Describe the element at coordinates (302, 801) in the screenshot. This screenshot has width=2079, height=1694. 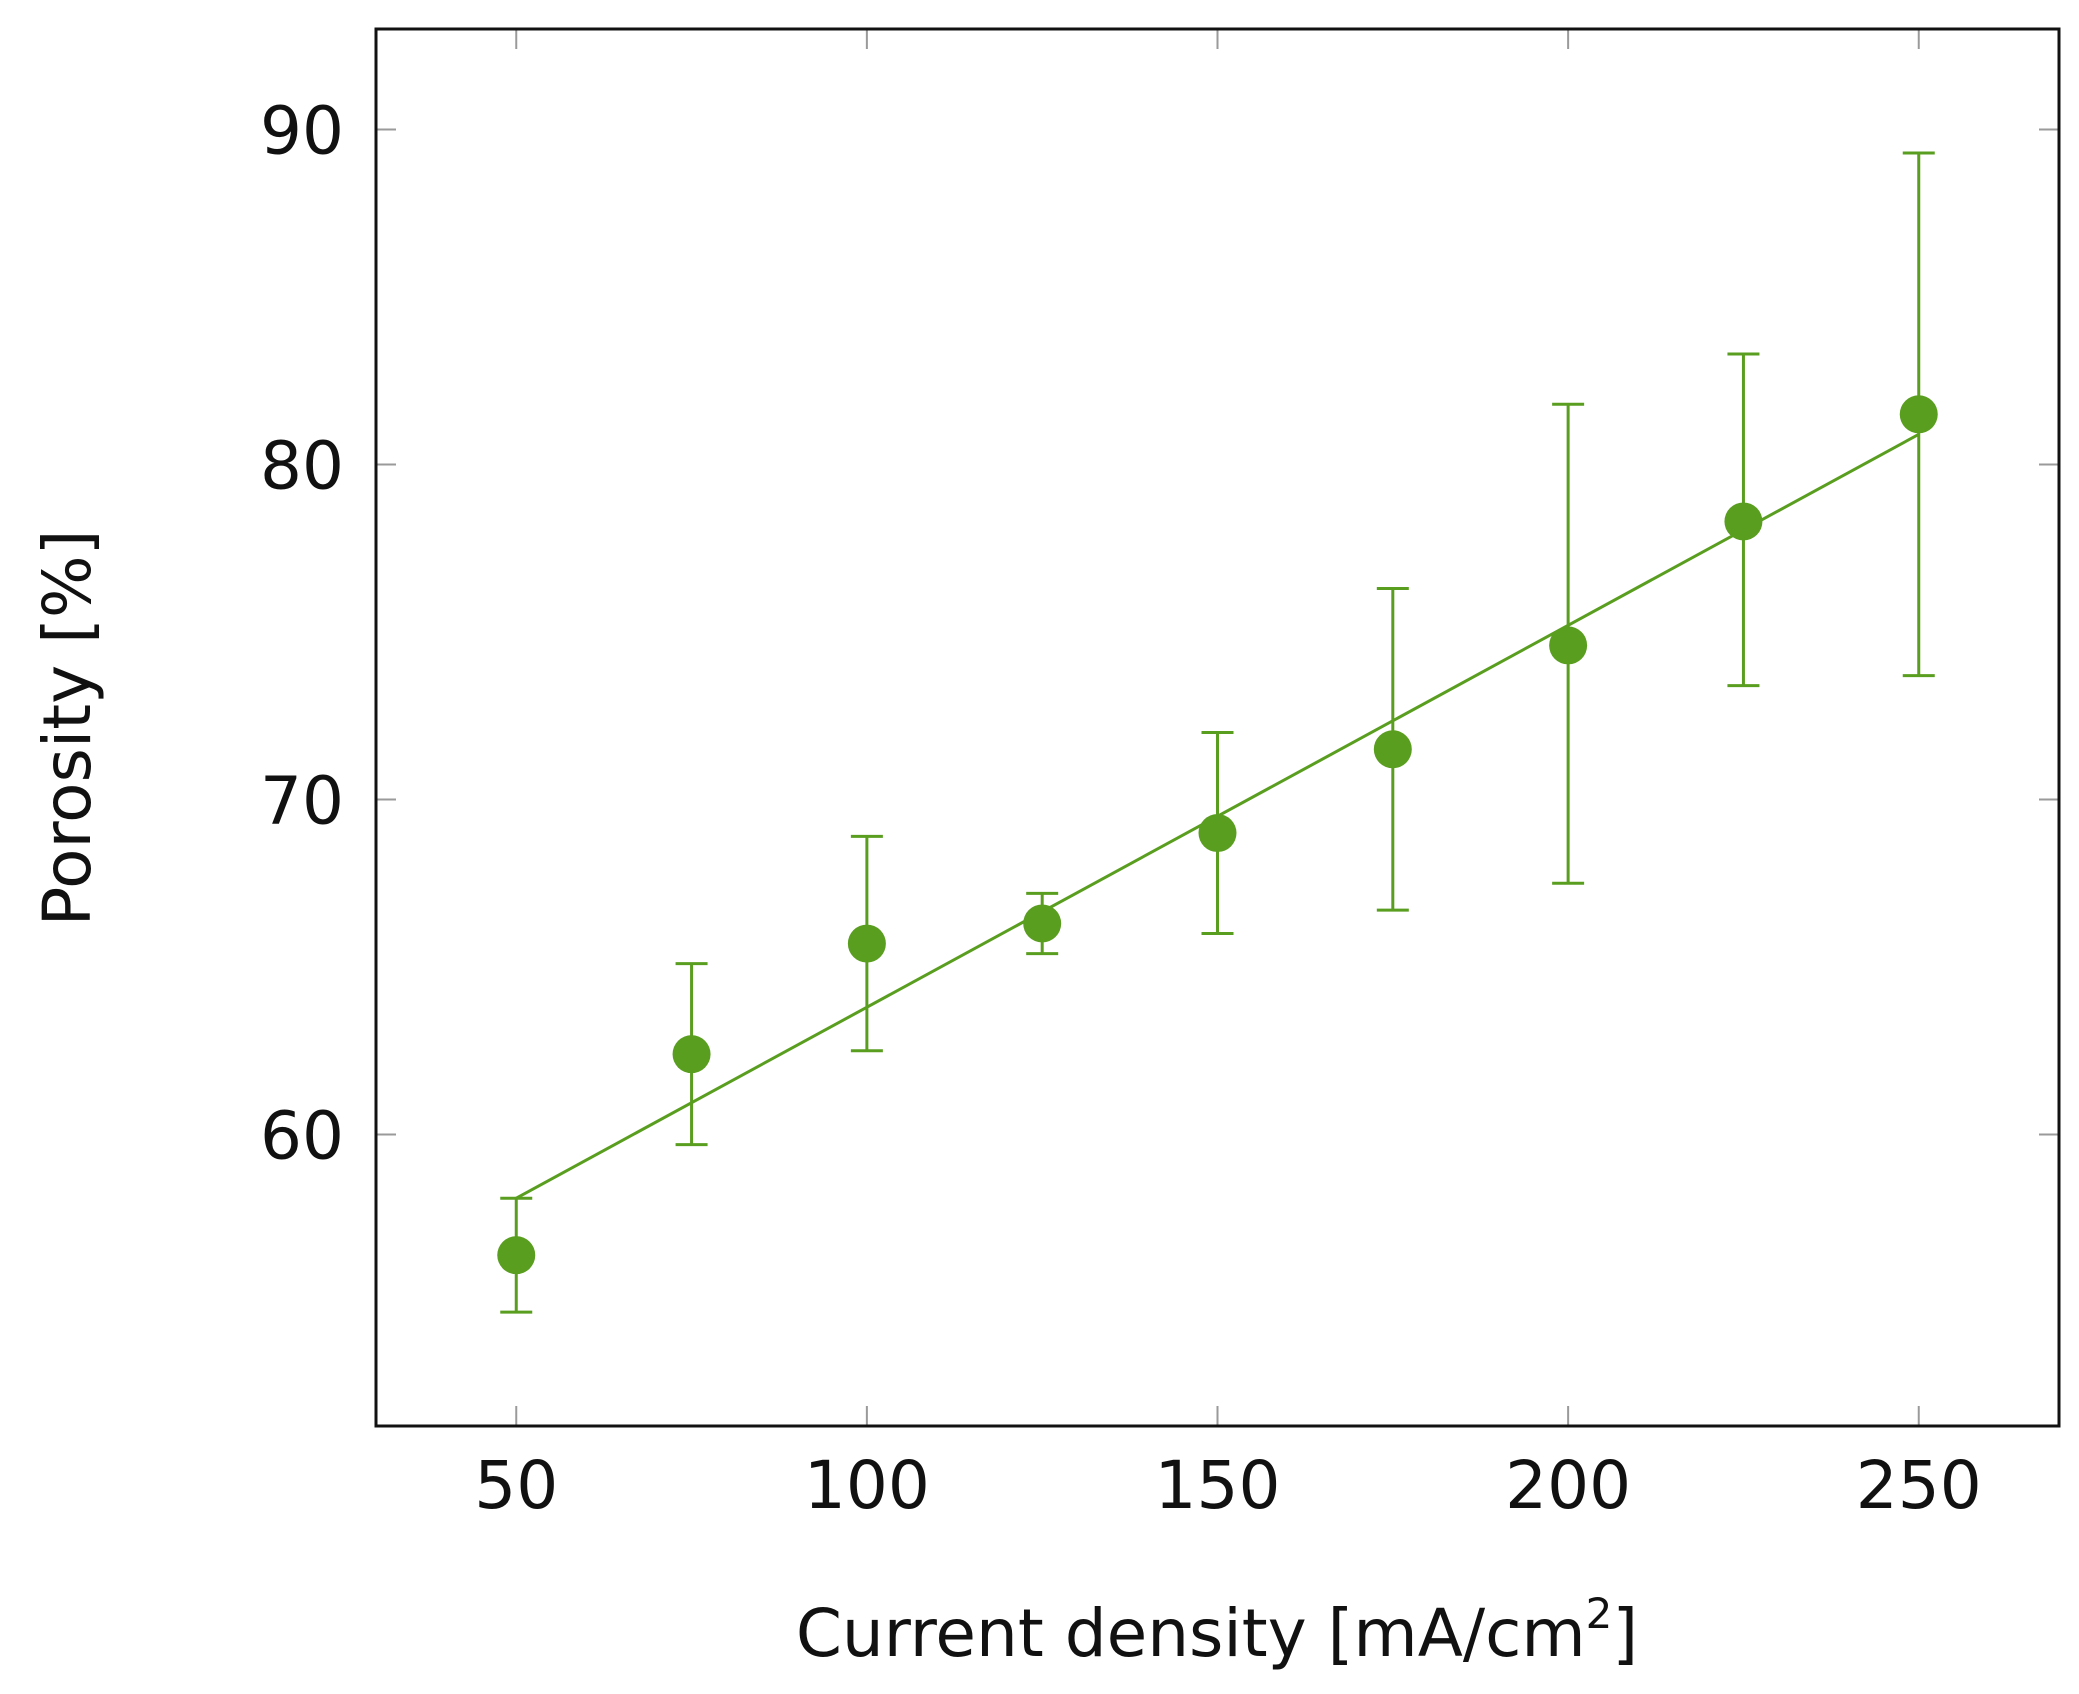
I see `y-tick-label-70: 70` at that location.